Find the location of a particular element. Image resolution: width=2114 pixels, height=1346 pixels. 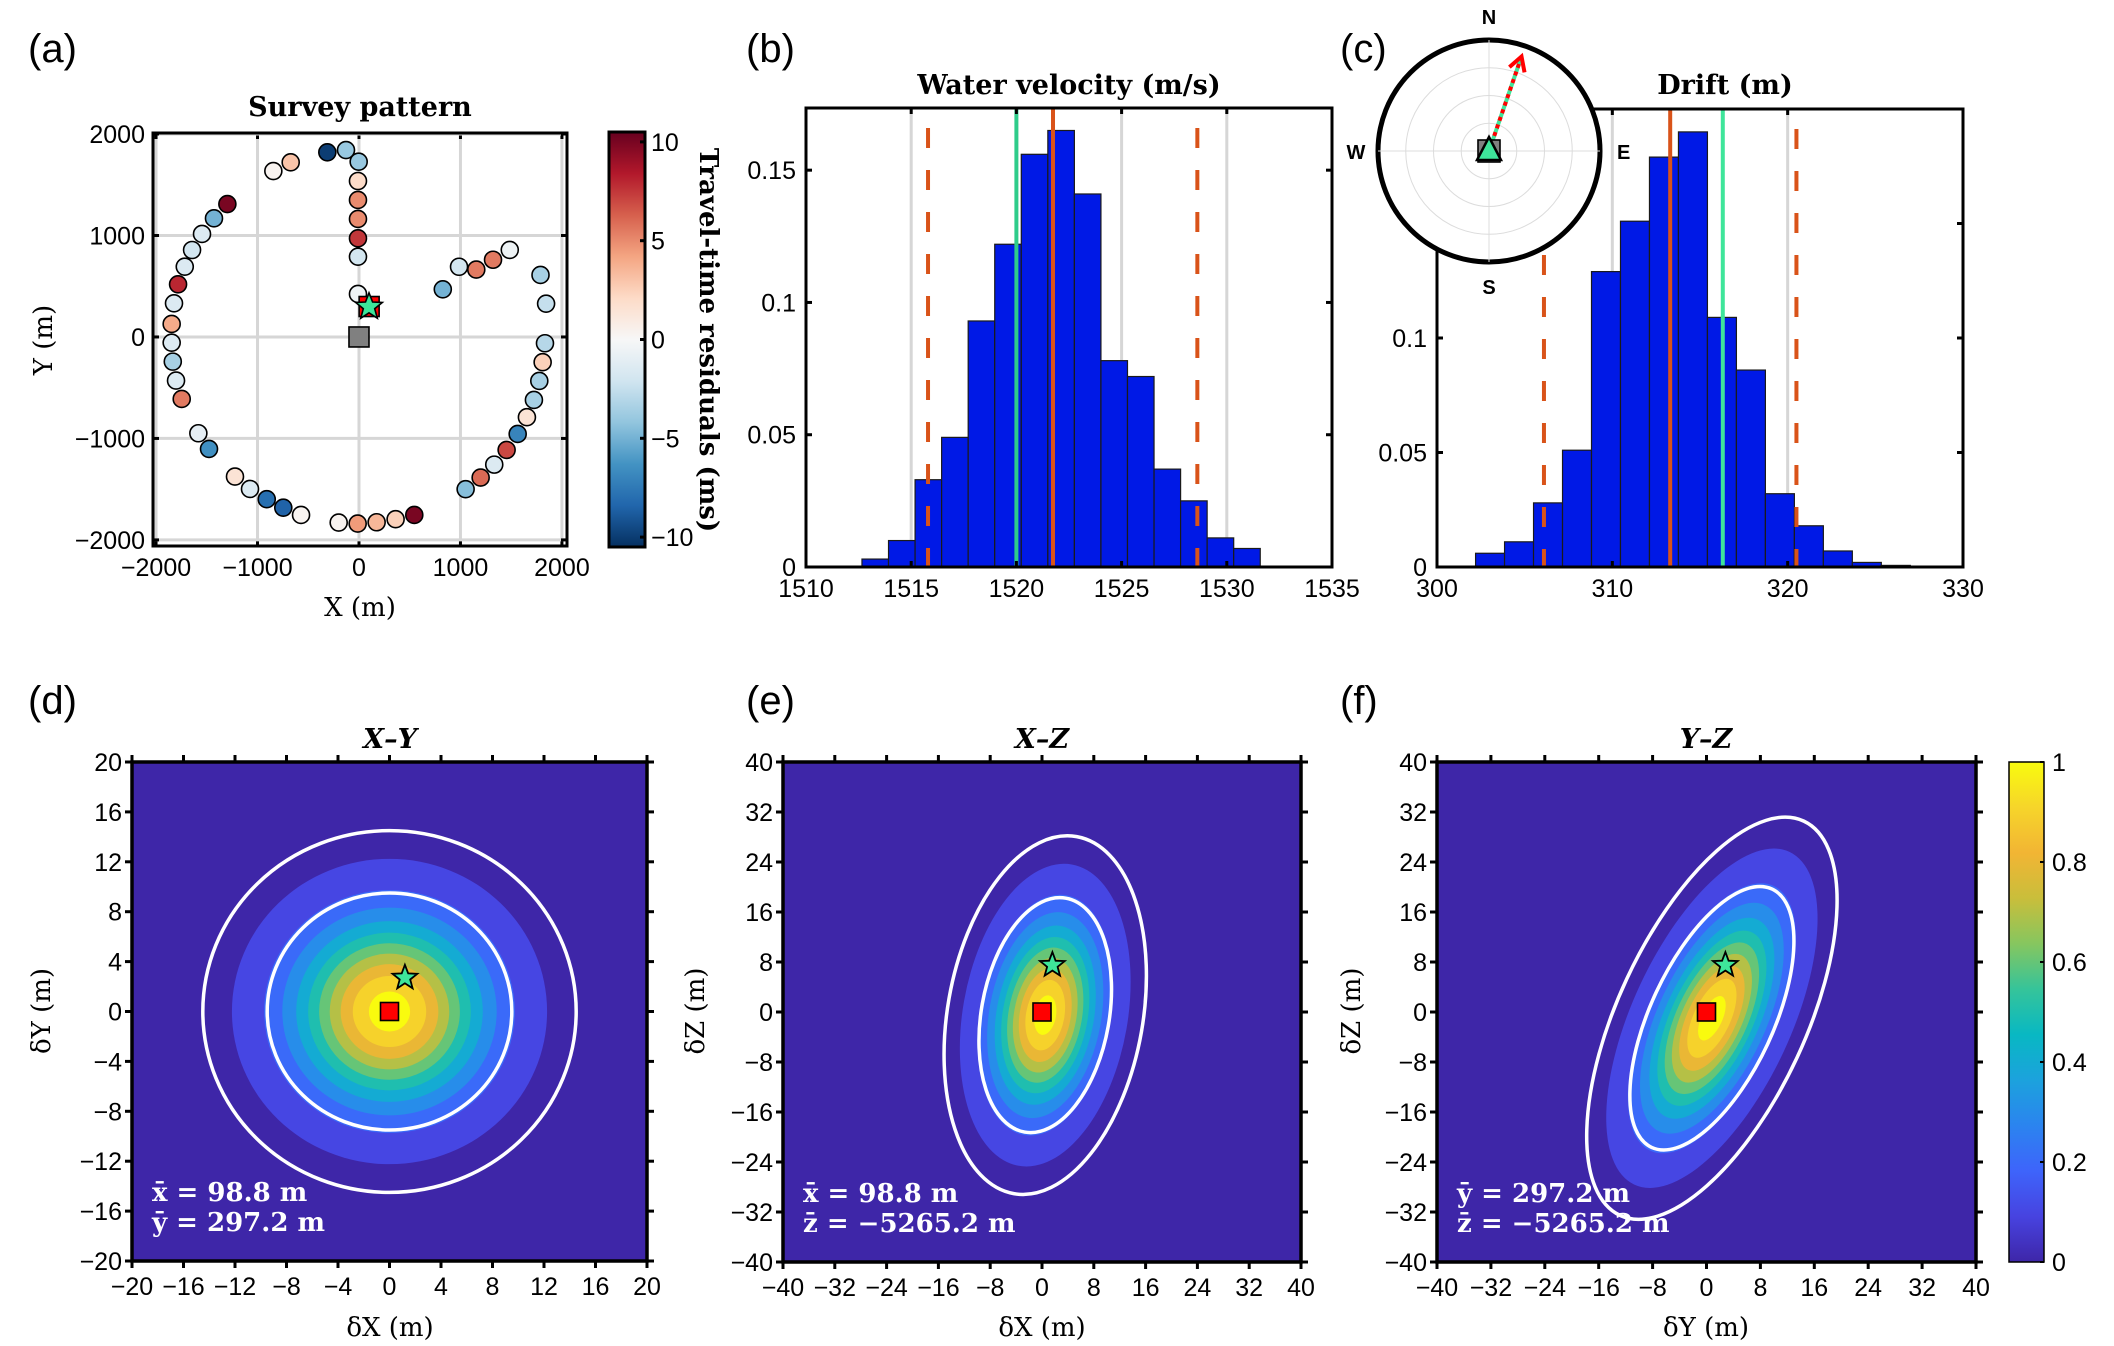

xtick-label: −24 is located at coordinates (1545, 1288).